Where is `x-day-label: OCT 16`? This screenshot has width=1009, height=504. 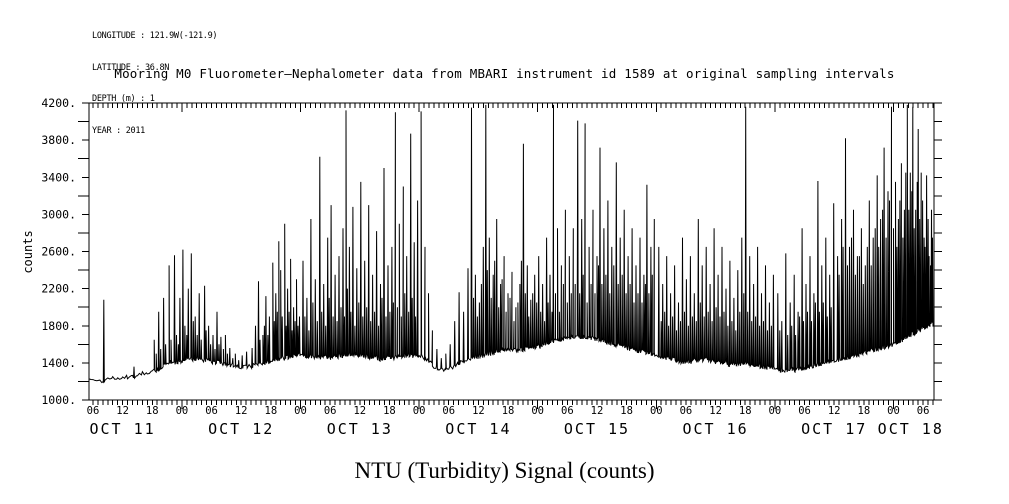 x-day-label: OCT 16 is located at coordinates (715, 429).